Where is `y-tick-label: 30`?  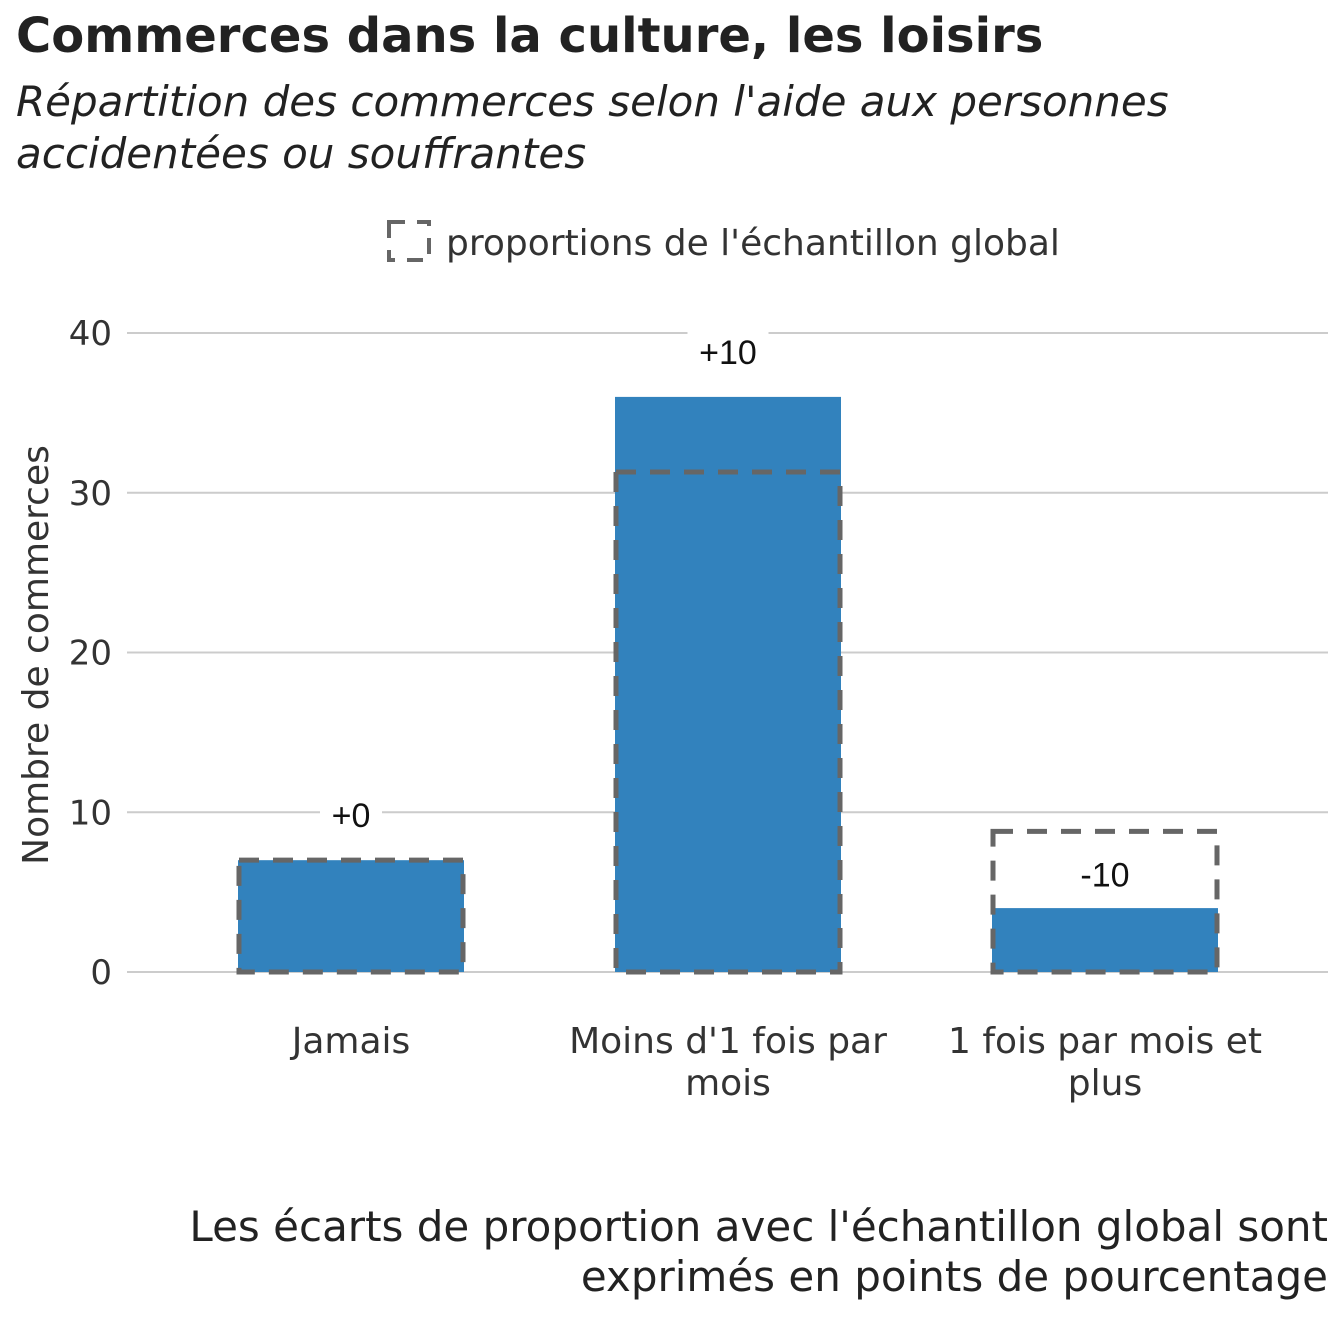 y-tick-label: 30 is located at coordinates (90, 494).